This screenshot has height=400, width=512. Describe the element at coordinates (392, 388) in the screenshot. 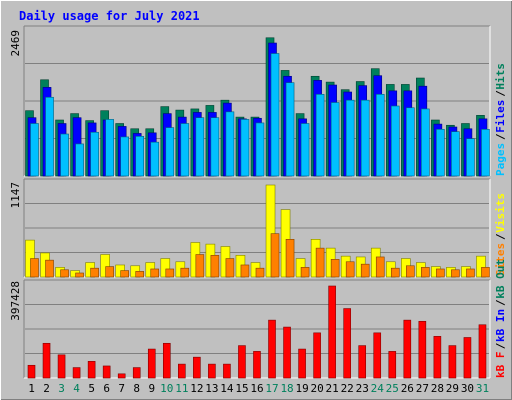

I see `day-label-25: 25` at that location.